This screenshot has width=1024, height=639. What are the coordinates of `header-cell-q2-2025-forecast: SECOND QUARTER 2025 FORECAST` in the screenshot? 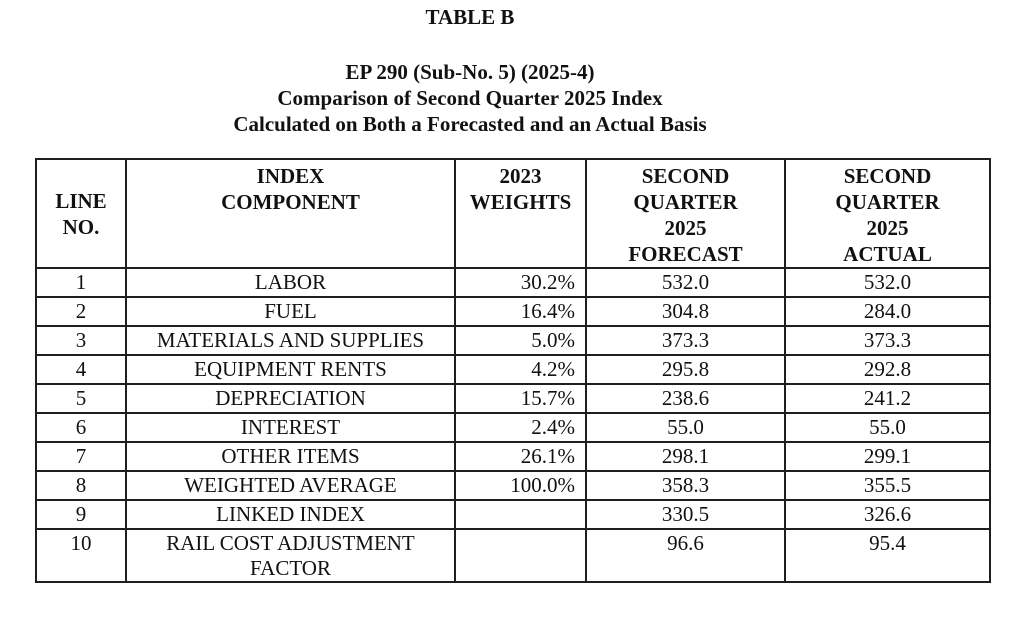 It's located at (685, 213).